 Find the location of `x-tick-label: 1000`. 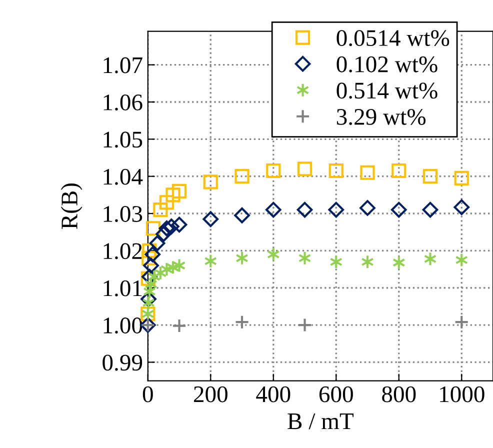

x-tick-label: 1000 is located at coordinates (462, 394).